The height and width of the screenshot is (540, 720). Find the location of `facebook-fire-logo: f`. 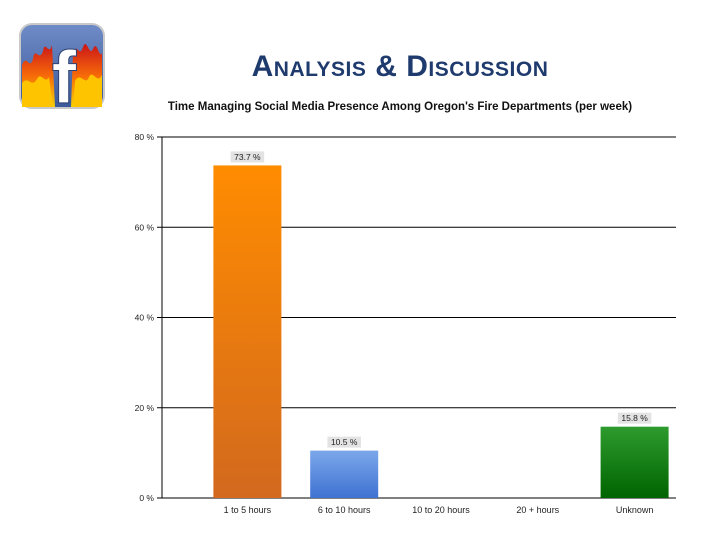

facebook-fire-logo: f is located at coordinates (62, 66).